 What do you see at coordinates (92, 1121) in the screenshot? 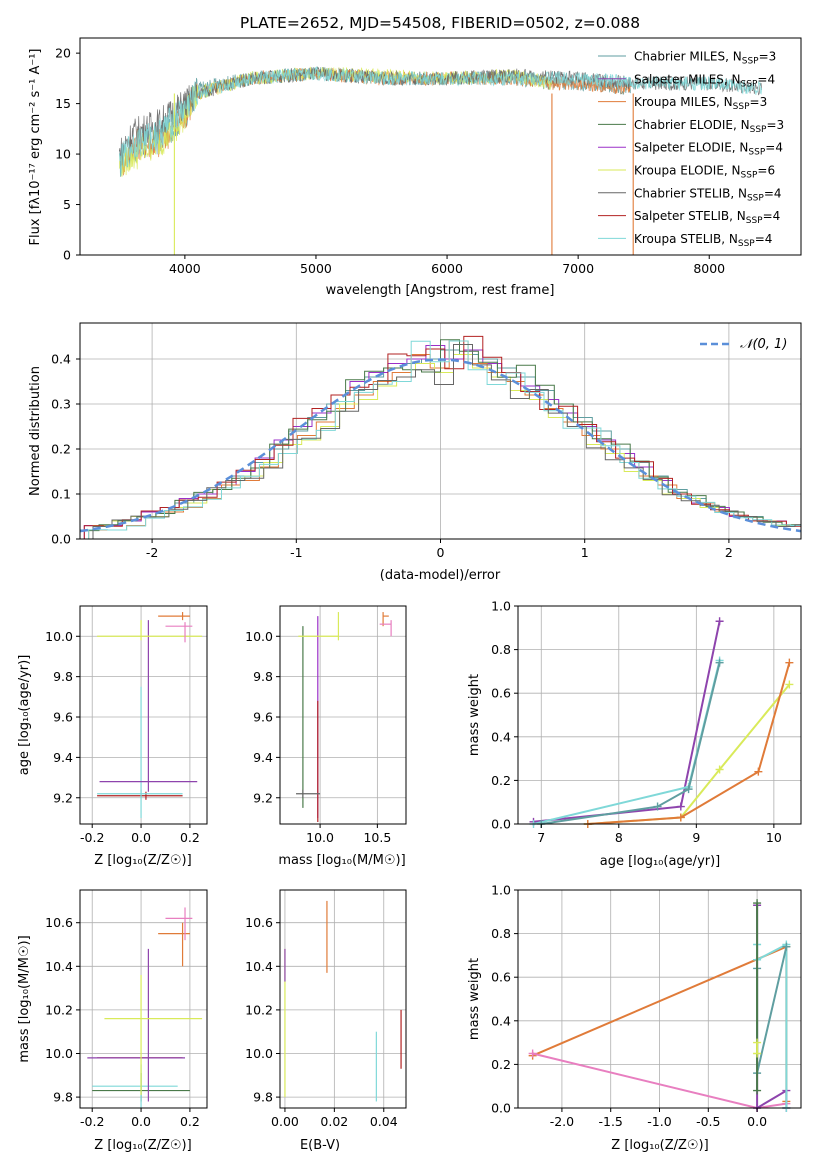
I see `x-tick-label: -0.2` at bounding box center [92, 1121].